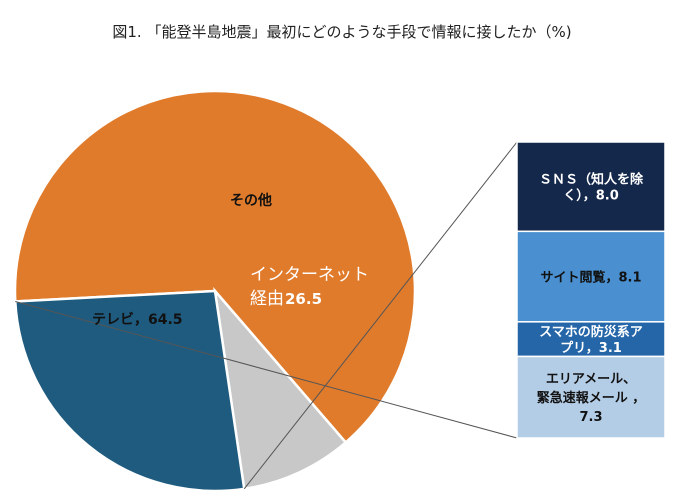 Image resolution: width=684 pixels, height=503 pixels. I want to click on slice-other, so click(280, 388).